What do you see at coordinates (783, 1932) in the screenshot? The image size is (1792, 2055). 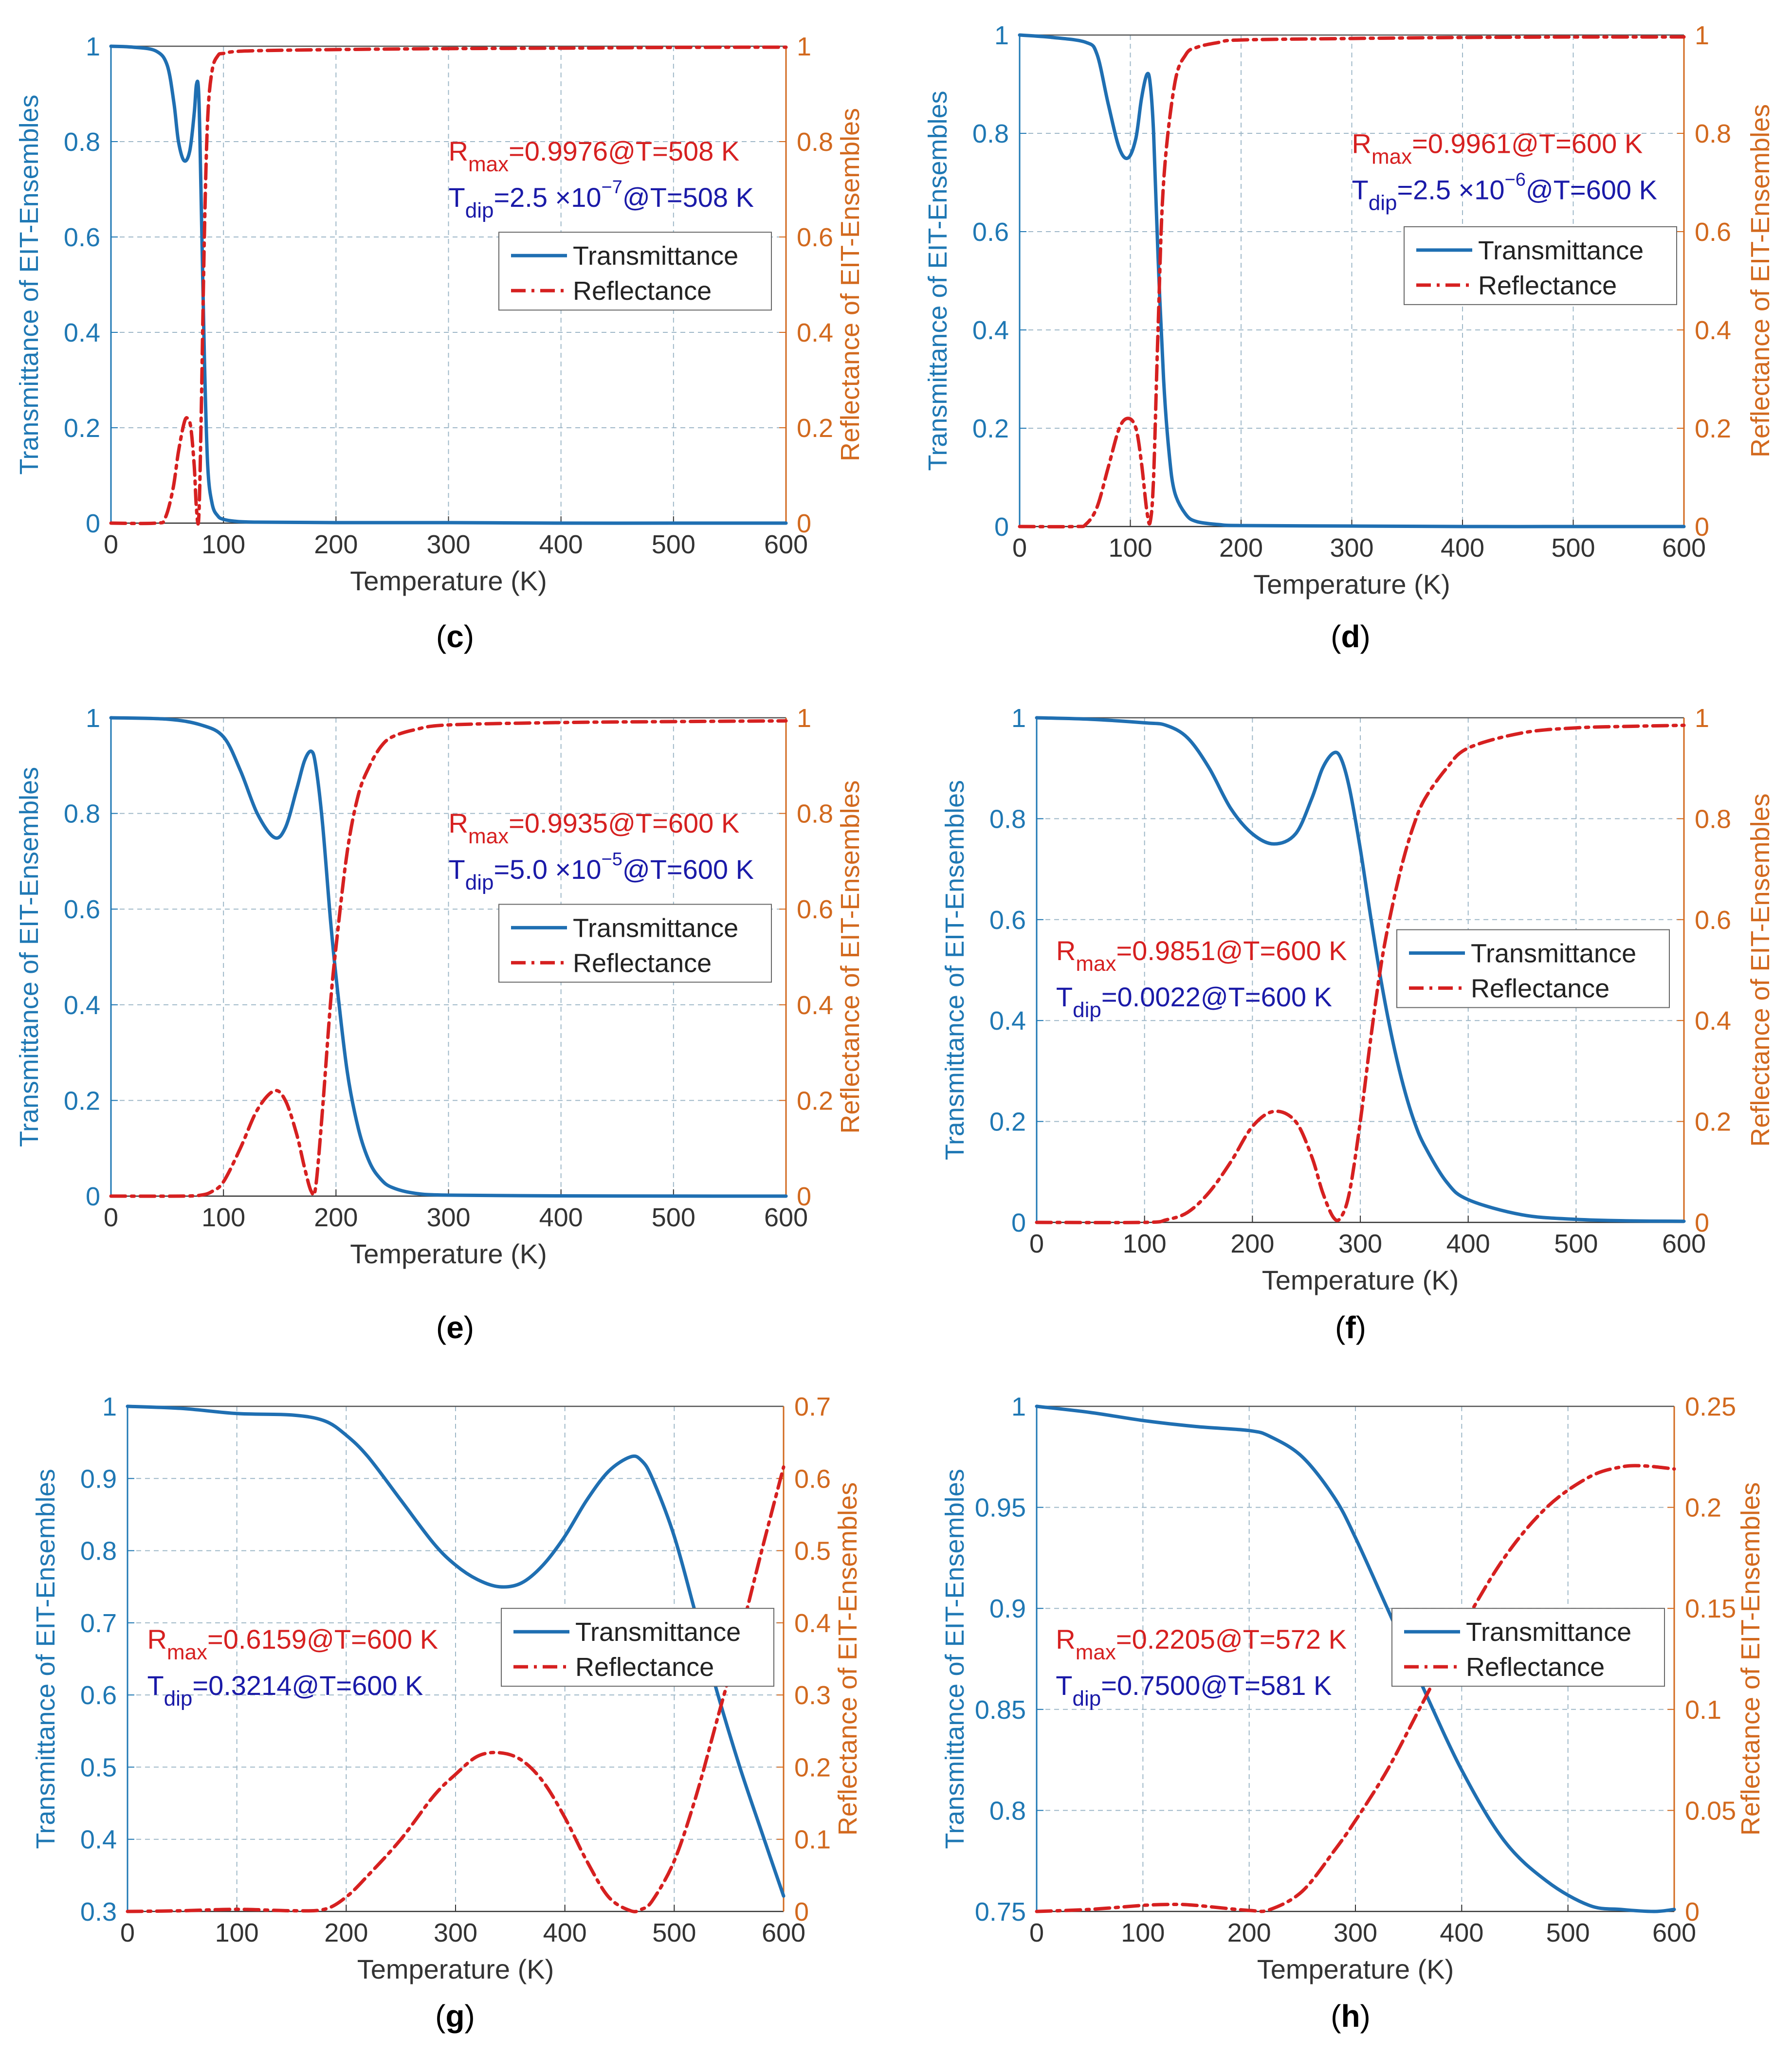 I see `x-tick-label: 600` at bounding box center [783, 1932].